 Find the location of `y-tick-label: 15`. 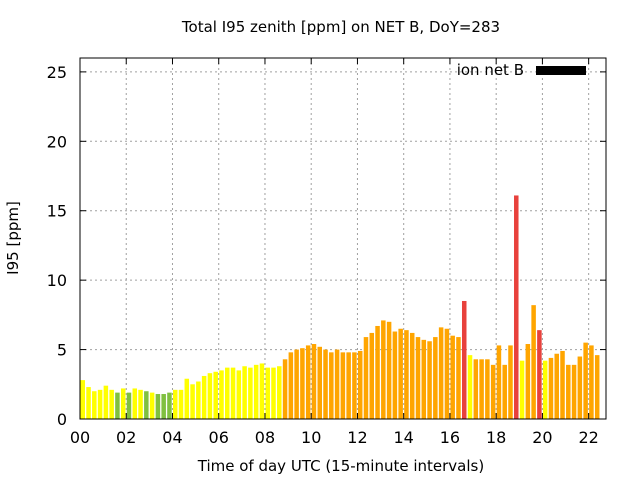

y-tick-label: 15 is located at coordinates (57, 211).